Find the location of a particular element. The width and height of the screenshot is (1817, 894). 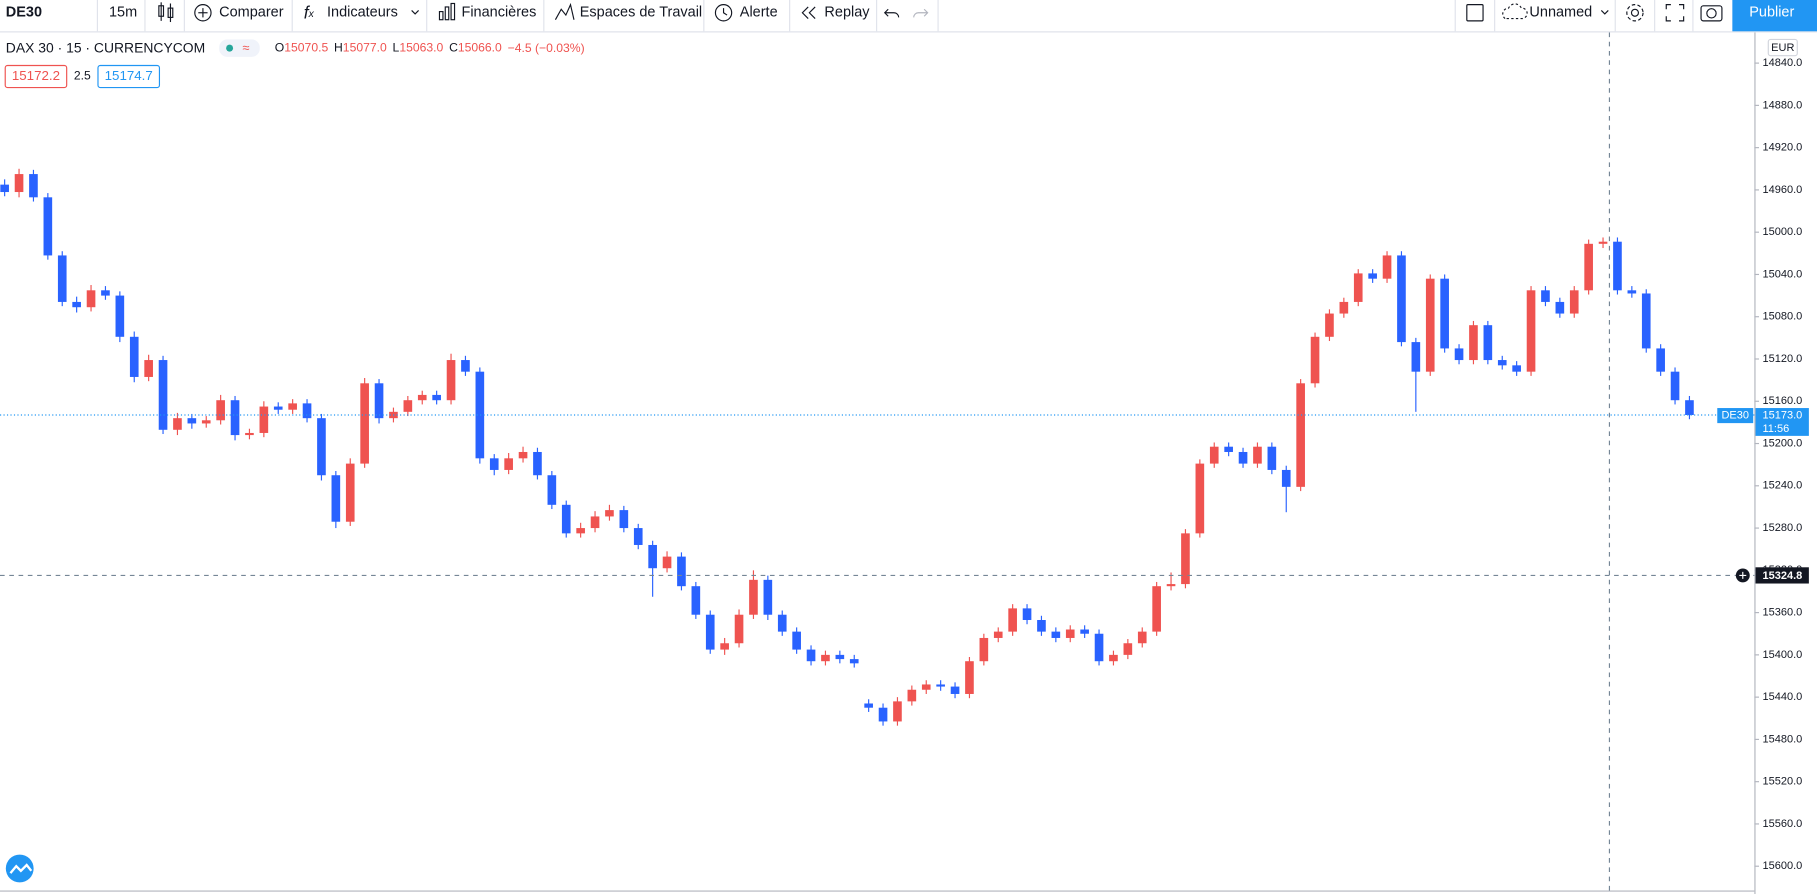

financials-button: Financières is located at coordinates (499, 13).